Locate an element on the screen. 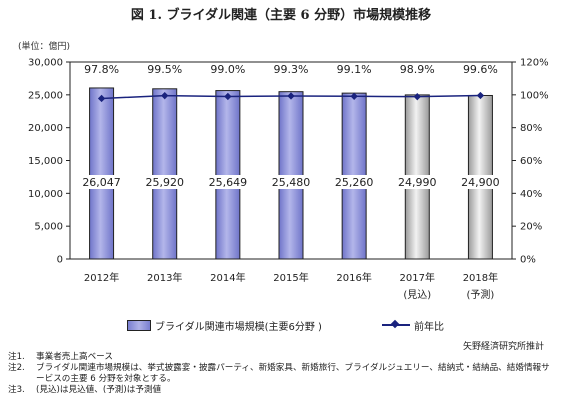 The width and height of the screenshot is (562, 400). chart-title: 図 1. ブライダル関連（主要 6 分野）市場規模推移 is located at coordinates (281, 15).